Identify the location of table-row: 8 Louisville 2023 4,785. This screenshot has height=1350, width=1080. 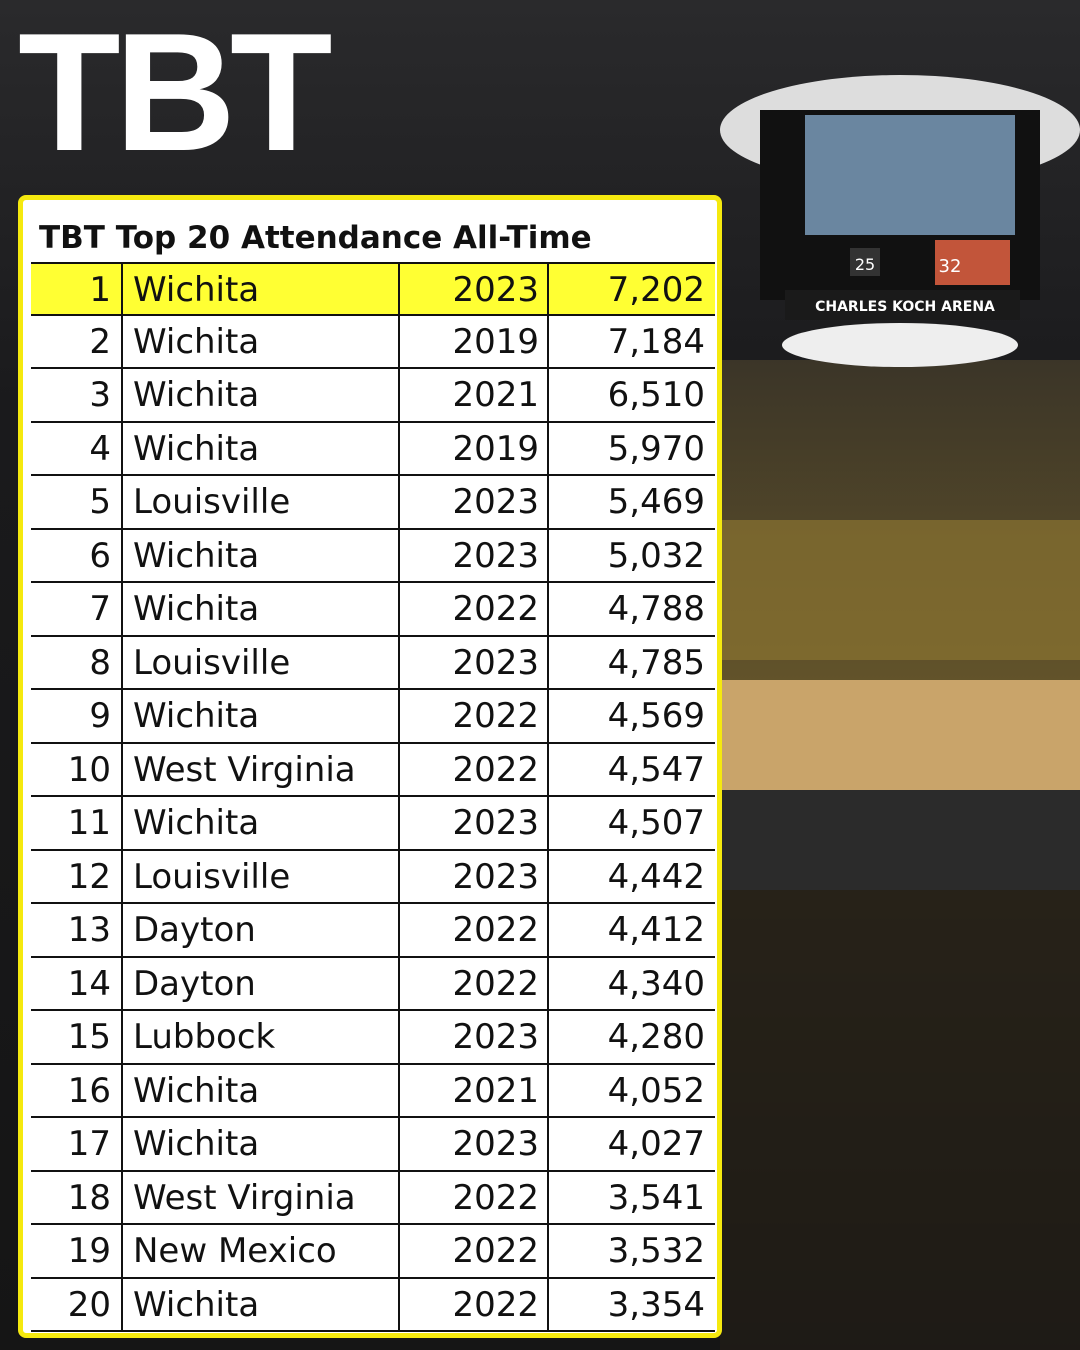
(373, 663).